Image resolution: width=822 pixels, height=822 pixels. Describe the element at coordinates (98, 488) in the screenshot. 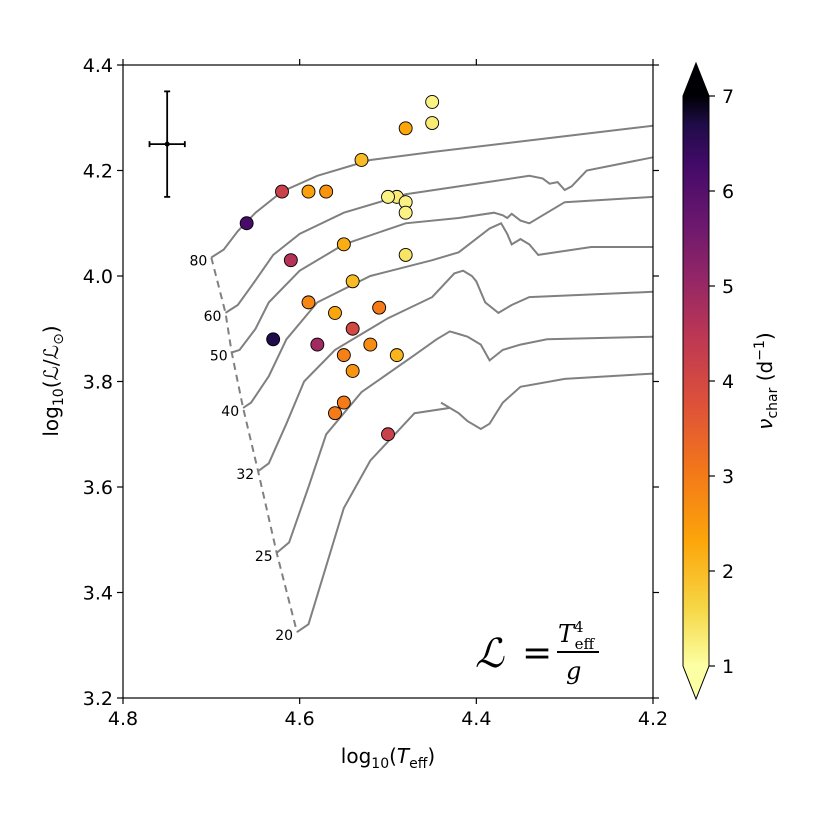

I see `y-tick-label: 3.6` at that location.